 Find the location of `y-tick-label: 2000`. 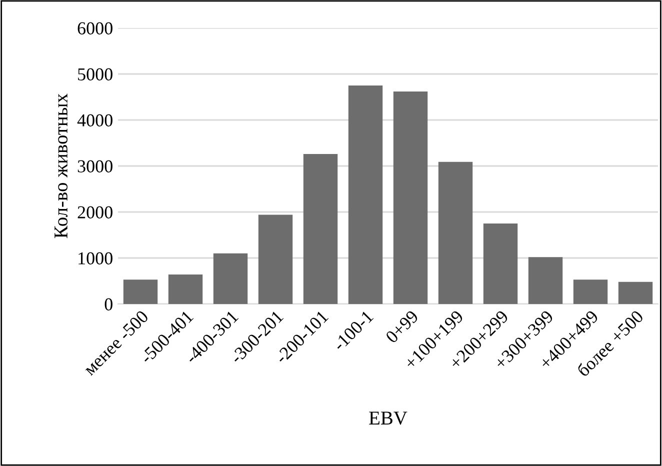

y-tick-label: 2000 is located at coordinates (95, 212).